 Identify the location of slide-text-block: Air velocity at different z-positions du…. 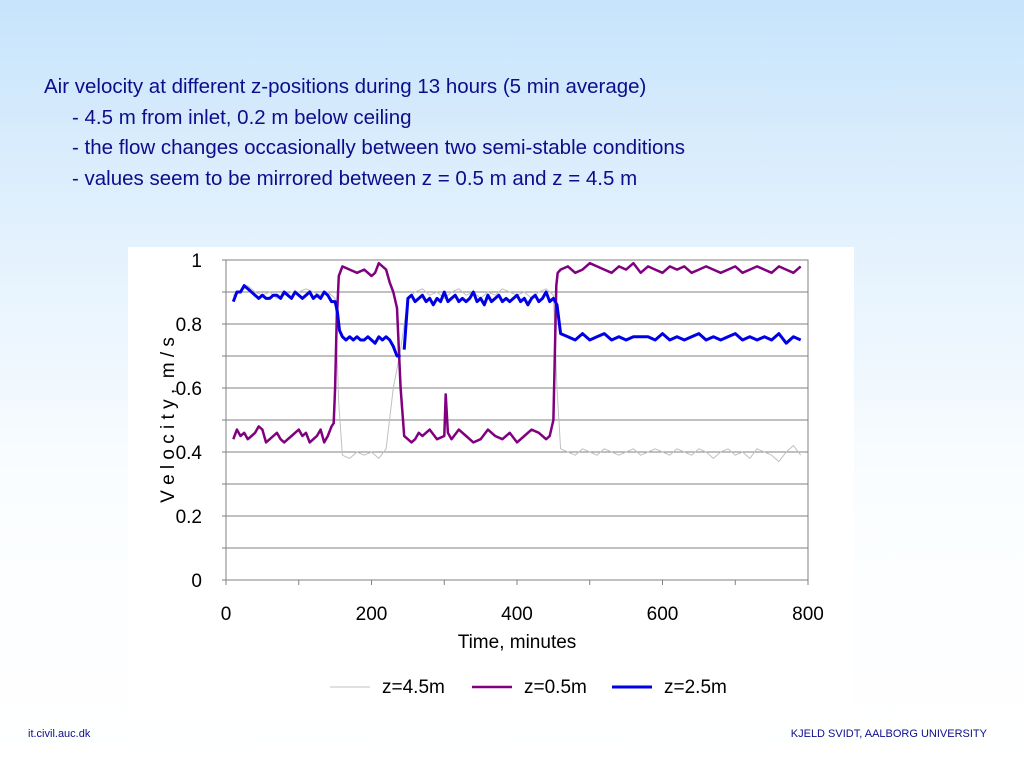
(364, 133).